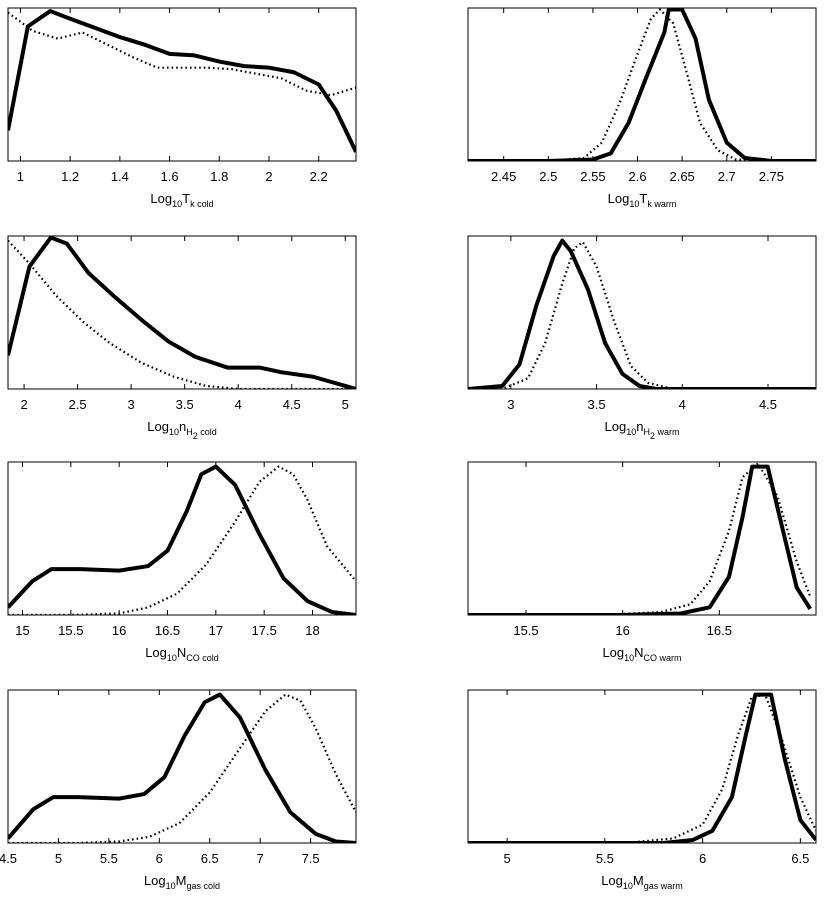  What do you see at coordinates (181, 430) in the screenshot?
I see `x-axis-label: Log10nH2 cold` at bounding box center [181, 430].